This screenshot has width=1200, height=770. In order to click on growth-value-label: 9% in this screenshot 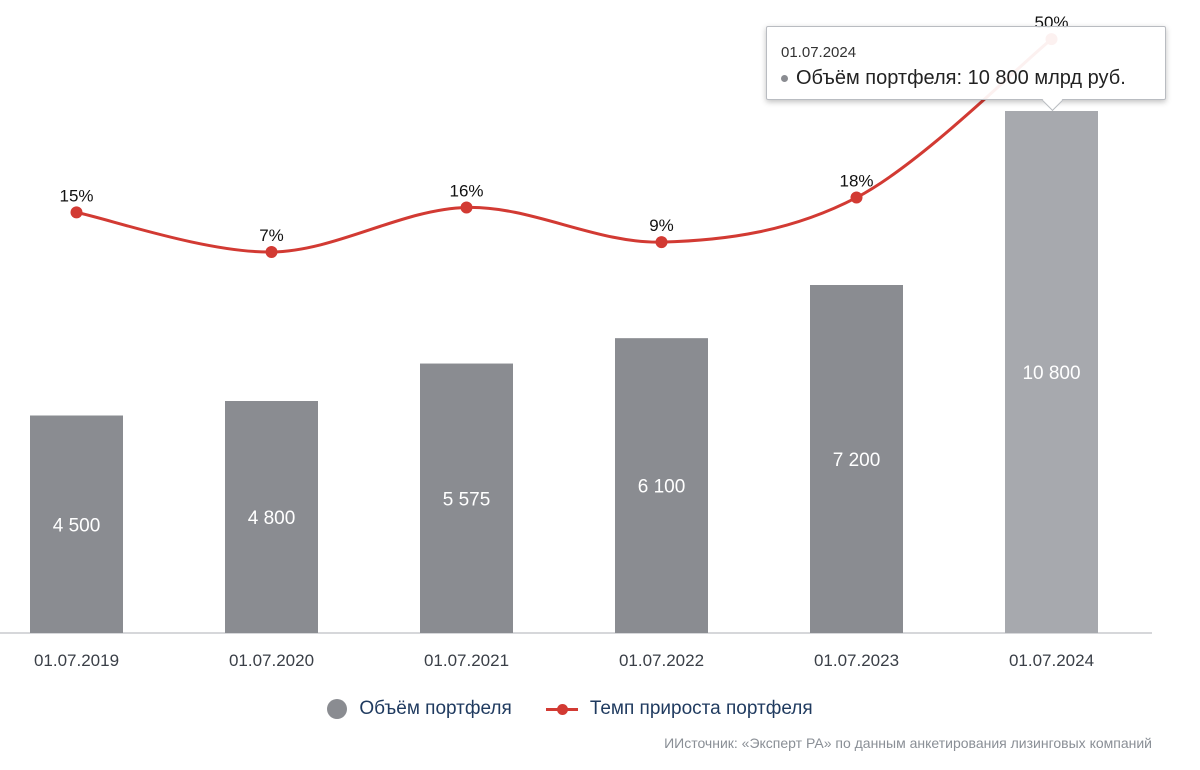, I will do `click(661, 225)`.